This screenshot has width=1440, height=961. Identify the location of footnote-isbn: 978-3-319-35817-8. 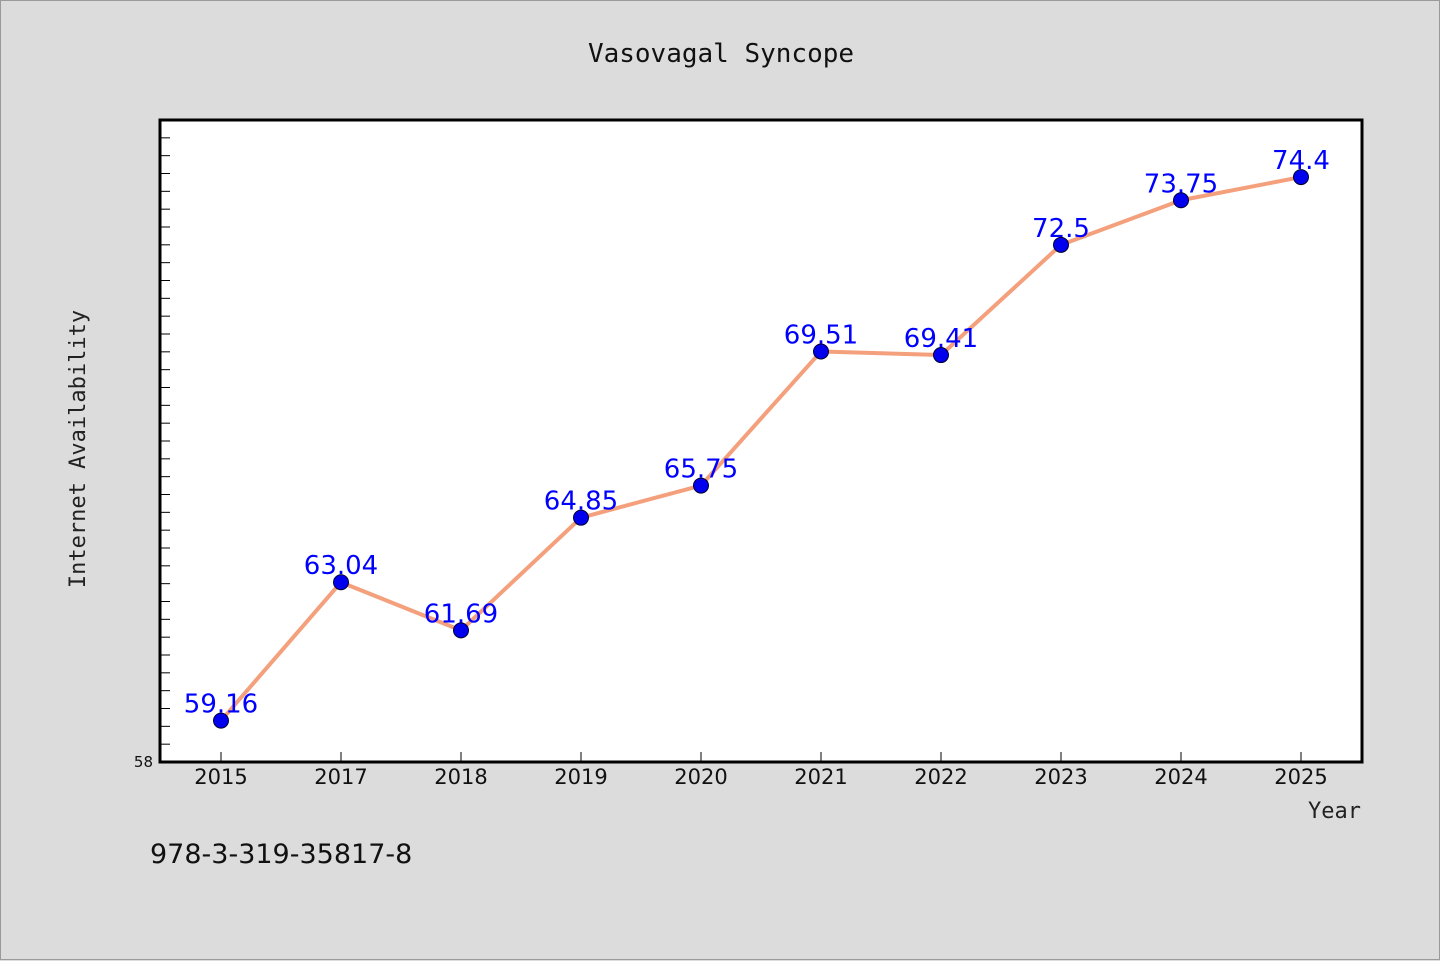
(281, 854).